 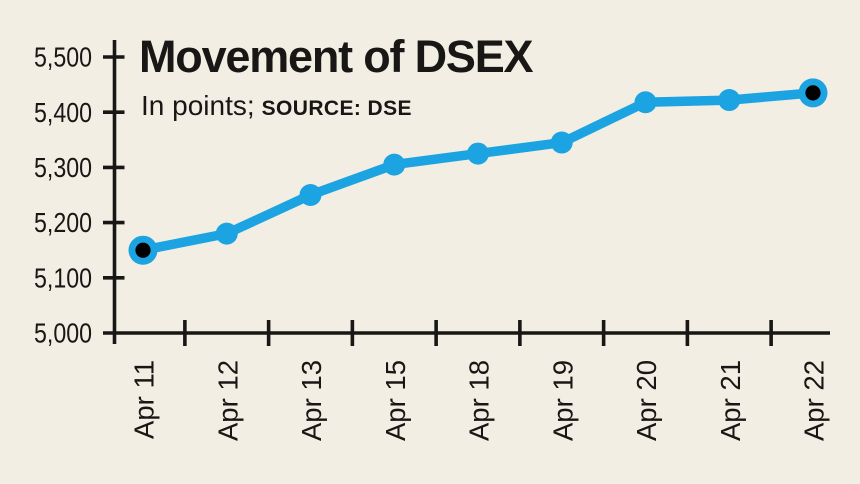 I want to click on x-tick-label: Apr 21, so click(x=730, y=400).